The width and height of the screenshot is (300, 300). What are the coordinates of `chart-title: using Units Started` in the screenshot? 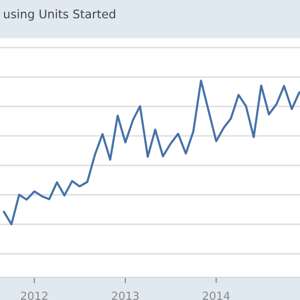 It's located at (60, 15).